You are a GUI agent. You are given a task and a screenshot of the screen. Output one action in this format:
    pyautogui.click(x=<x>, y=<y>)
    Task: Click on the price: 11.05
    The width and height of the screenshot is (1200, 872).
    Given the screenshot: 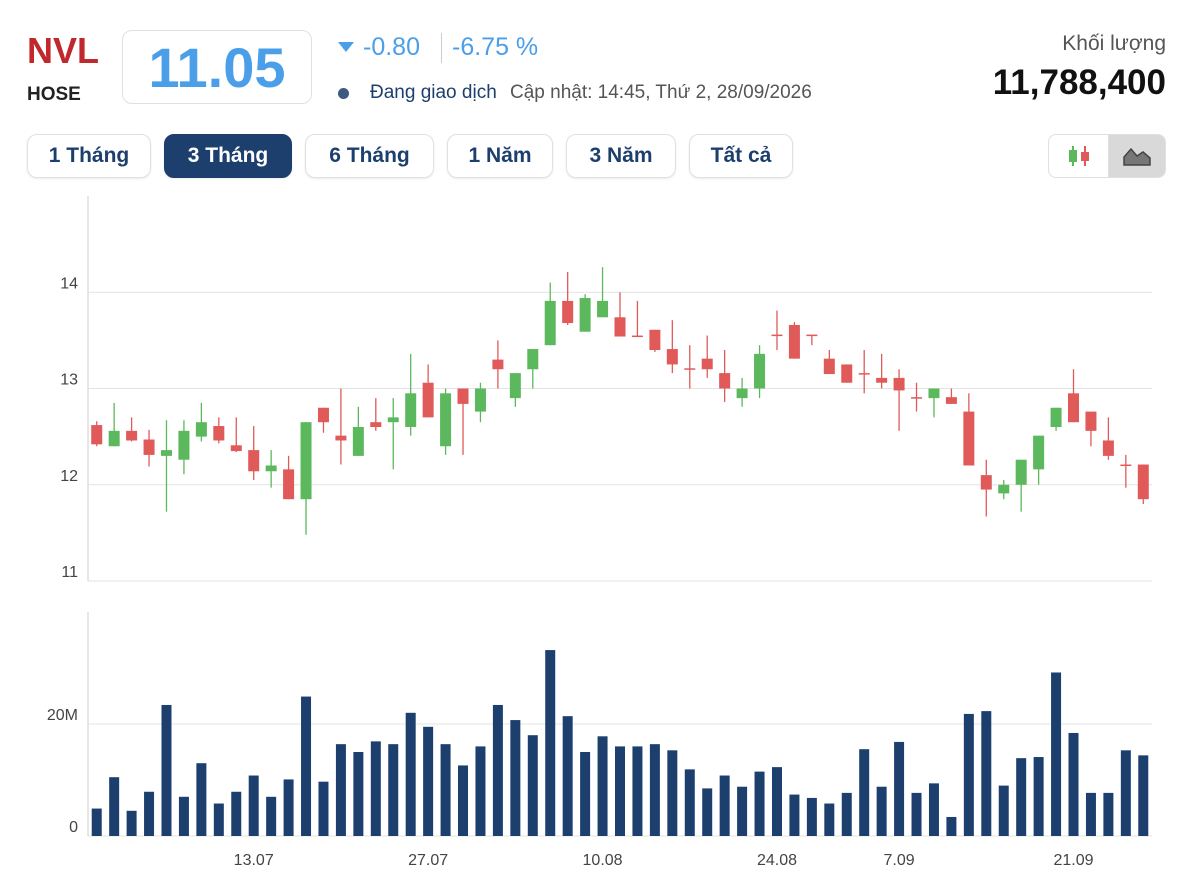 What is the action you would take?
    pyautogui.click(x=217, y=67)
    